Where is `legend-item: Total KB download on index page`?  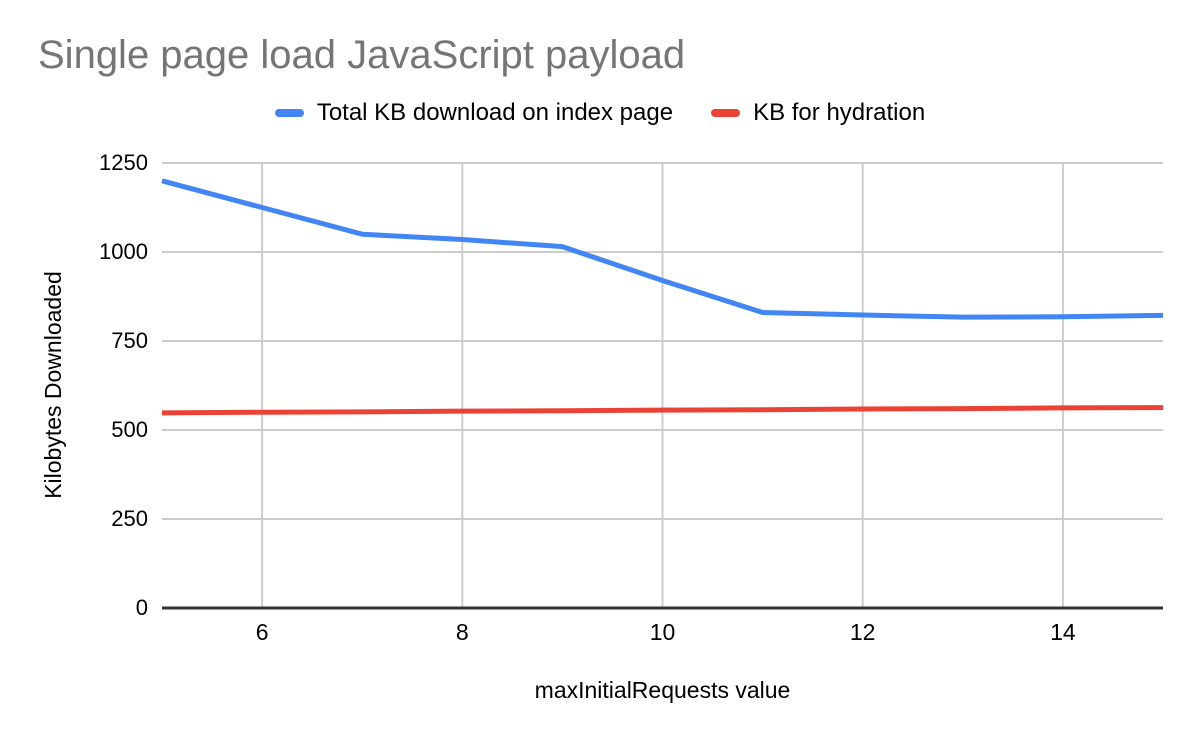 legend-item: Total KB download on index page is located at coordinates (474, 113).